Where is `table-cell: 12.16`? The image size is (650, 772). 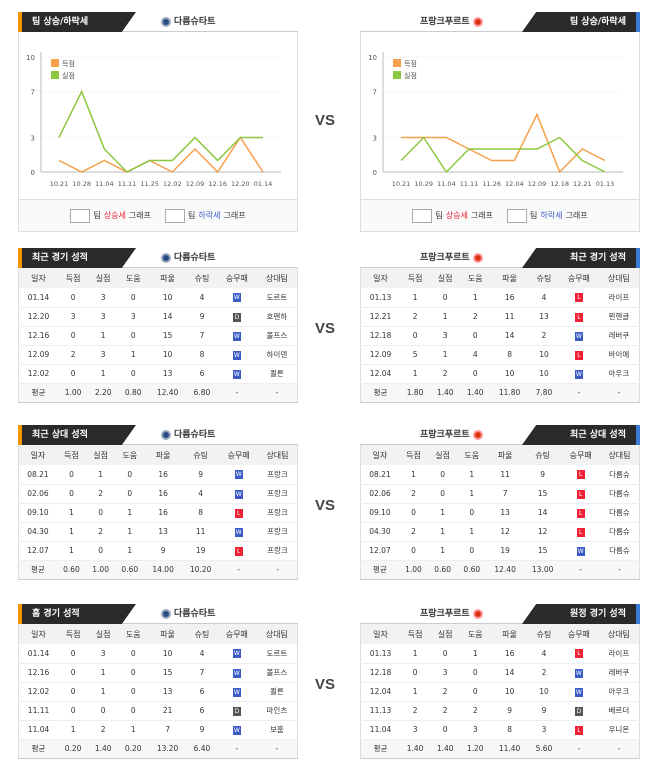 table-cell: 12.16 is located at coordinates (38, 673).